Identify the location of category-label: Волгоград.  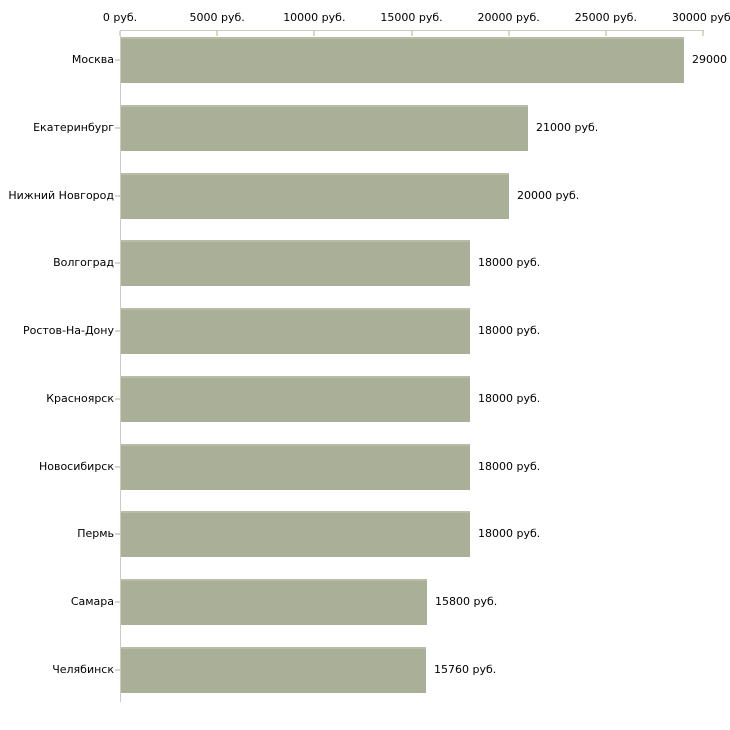
(83, 262).